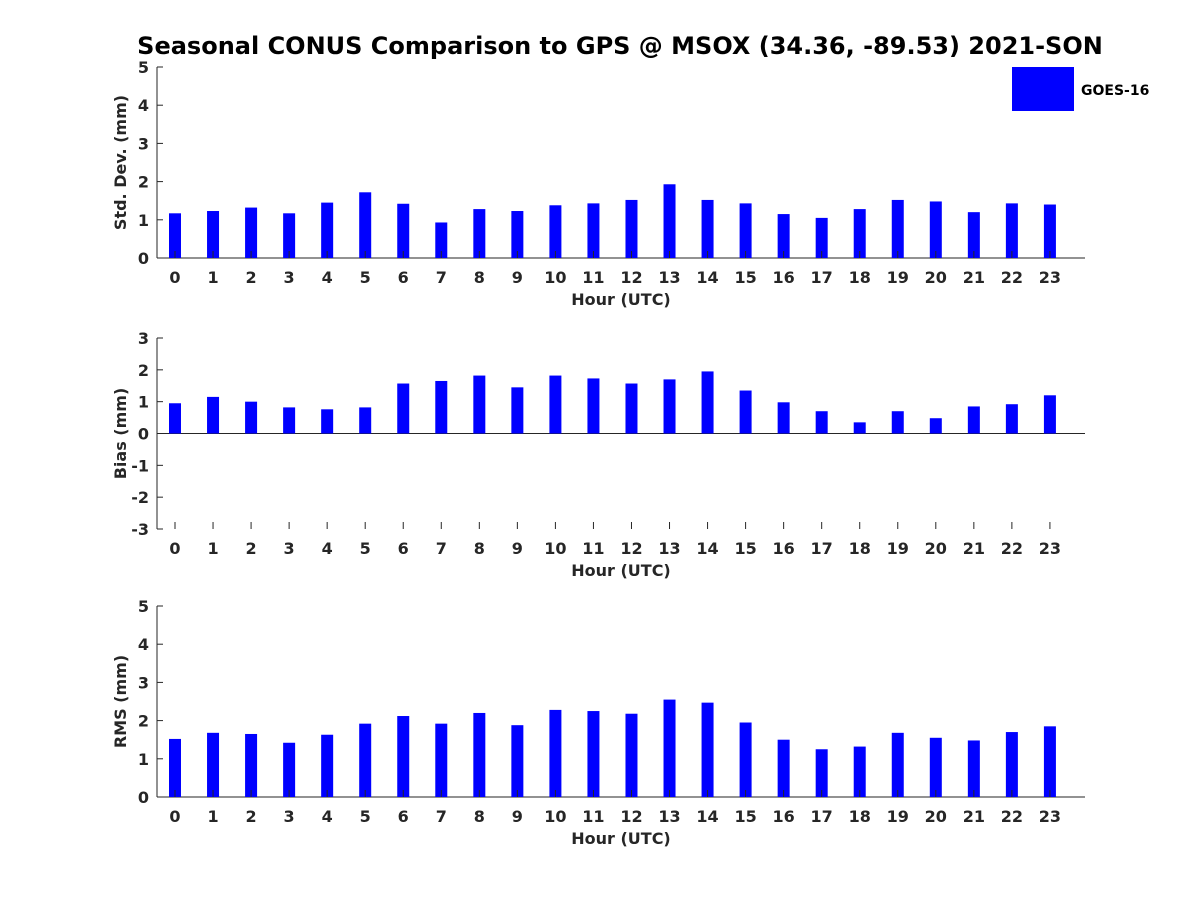 This screenshot has height=900, width=1200. Describe the element at coordinates (479, 548) in the screenshot. I see `bias-x-tick-label: 8` at that location.